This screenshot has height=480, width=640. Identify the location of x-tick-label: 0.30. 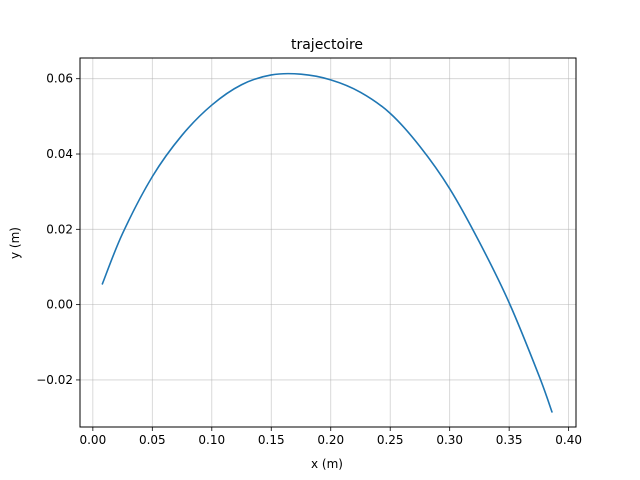
(449, 440).